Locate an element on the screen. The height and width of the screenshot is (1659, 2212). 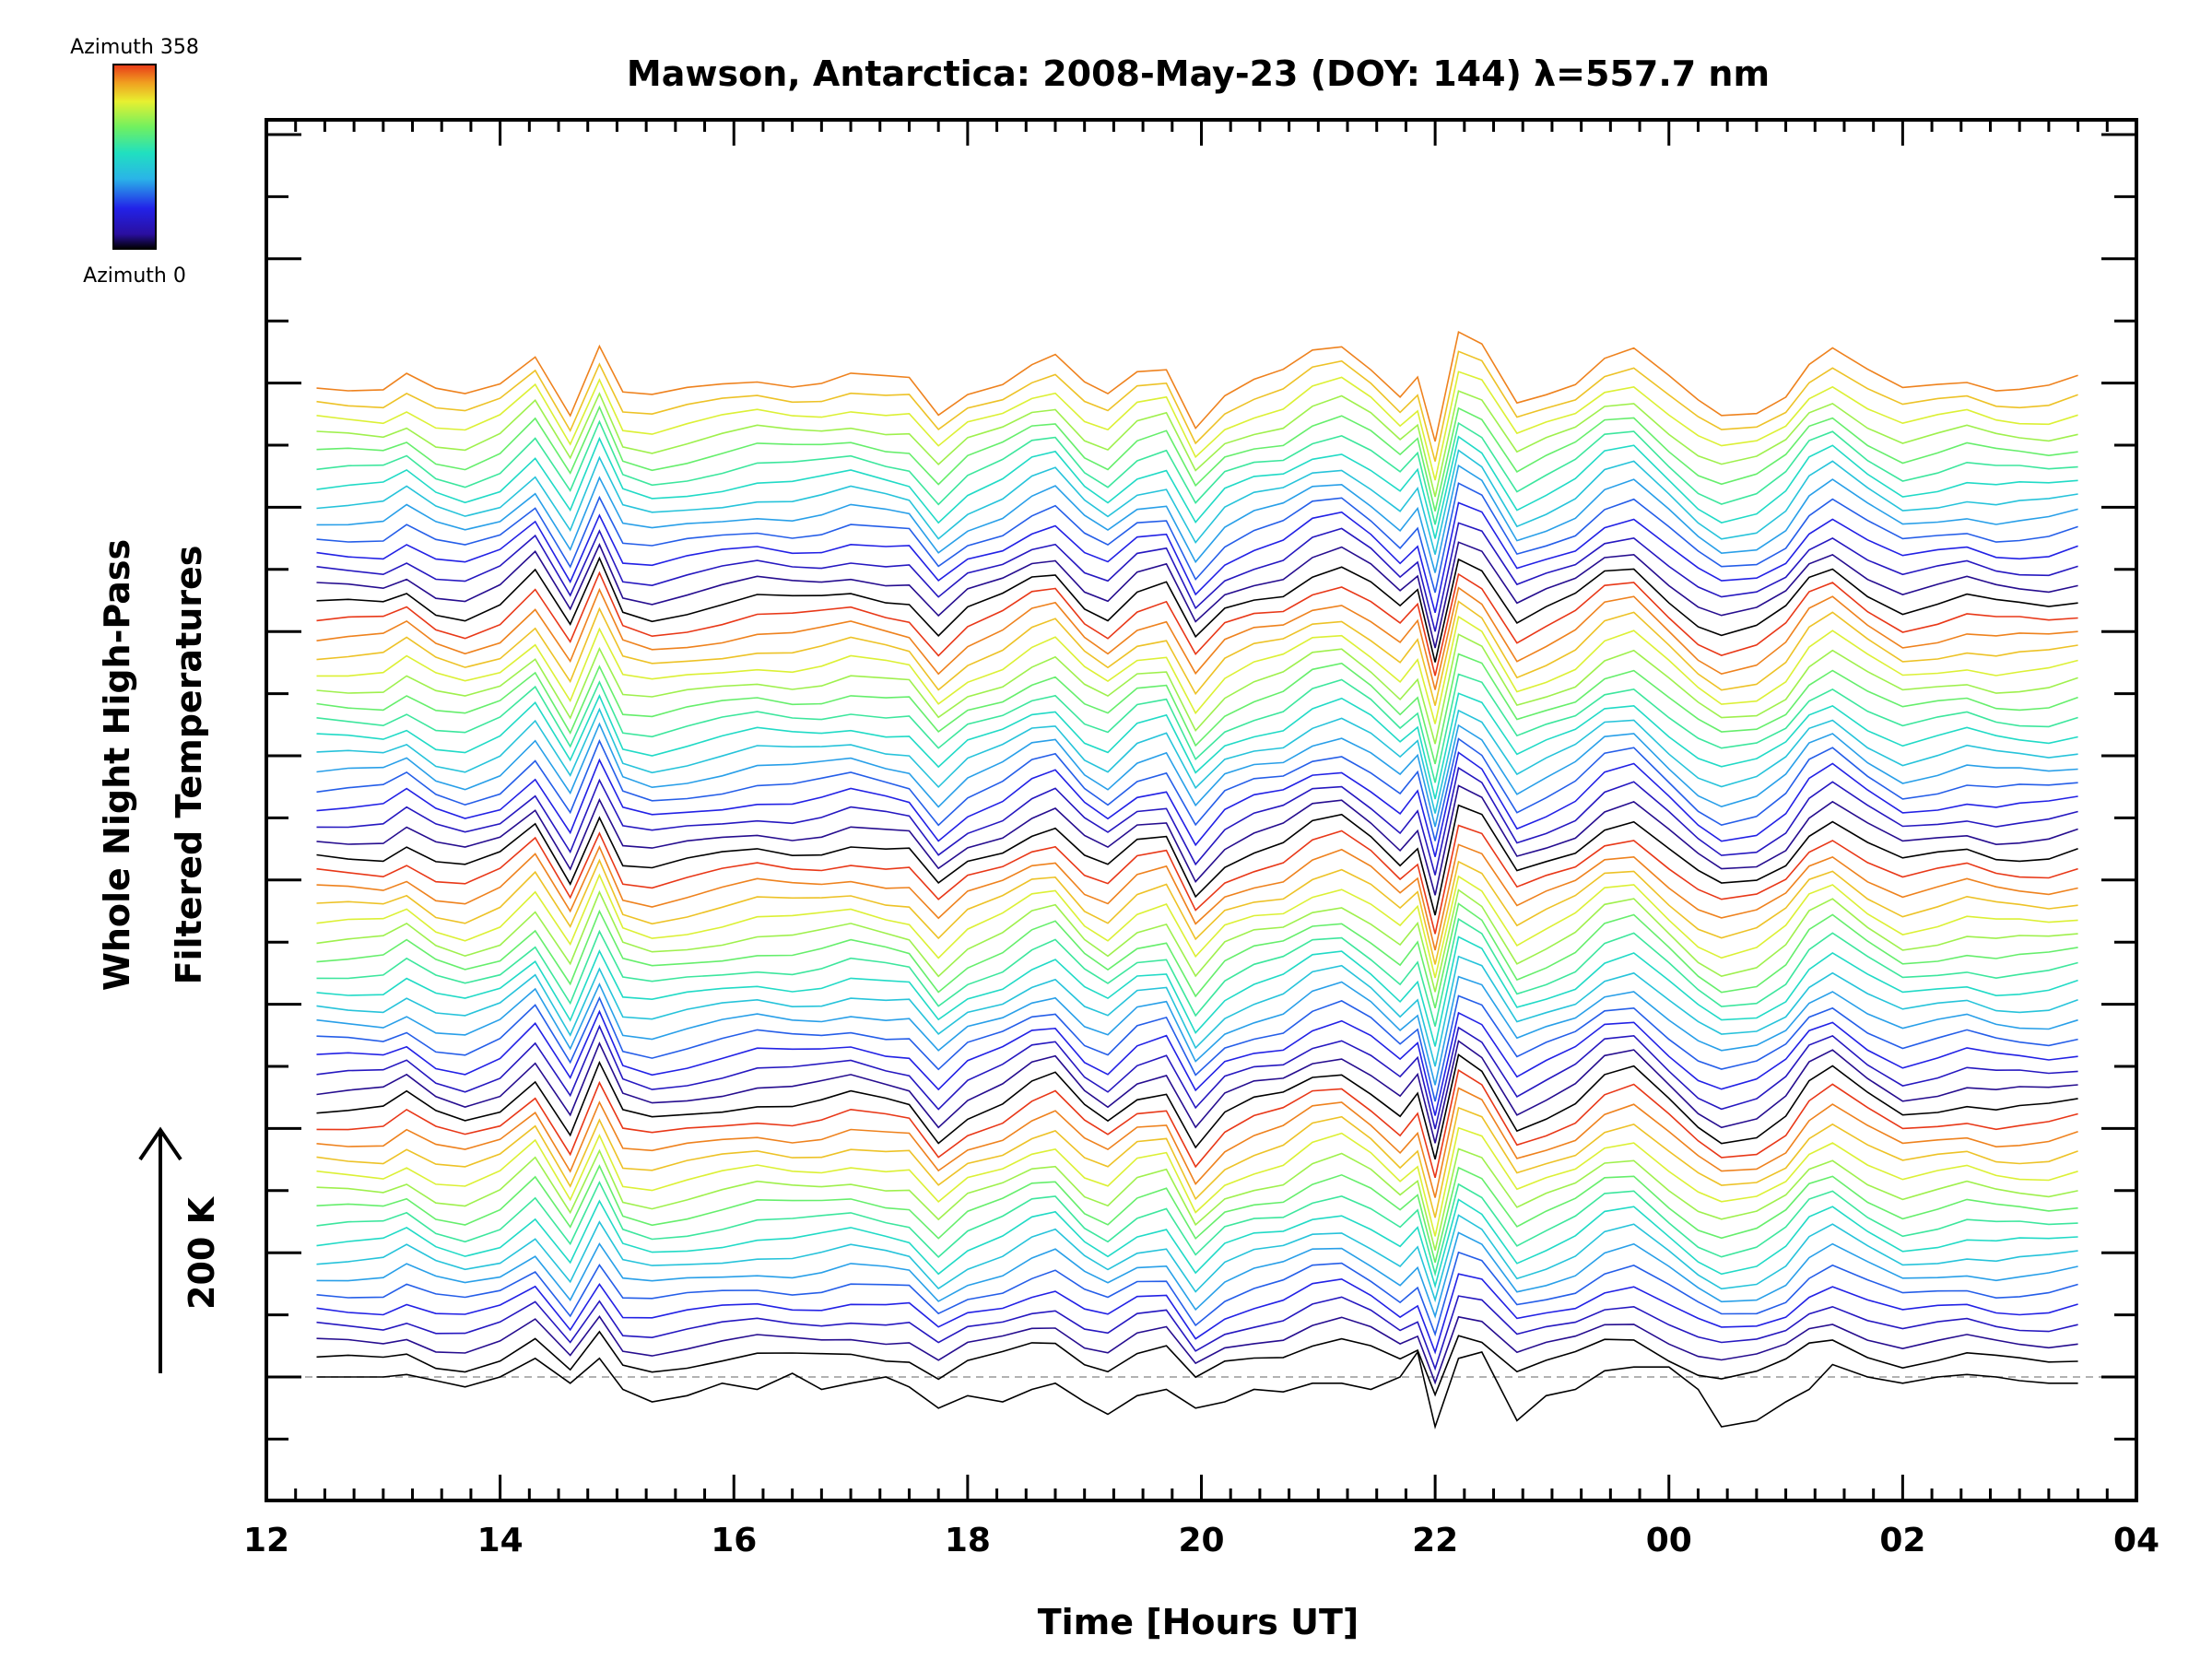
colorbar is located at coordinates (134, 157).